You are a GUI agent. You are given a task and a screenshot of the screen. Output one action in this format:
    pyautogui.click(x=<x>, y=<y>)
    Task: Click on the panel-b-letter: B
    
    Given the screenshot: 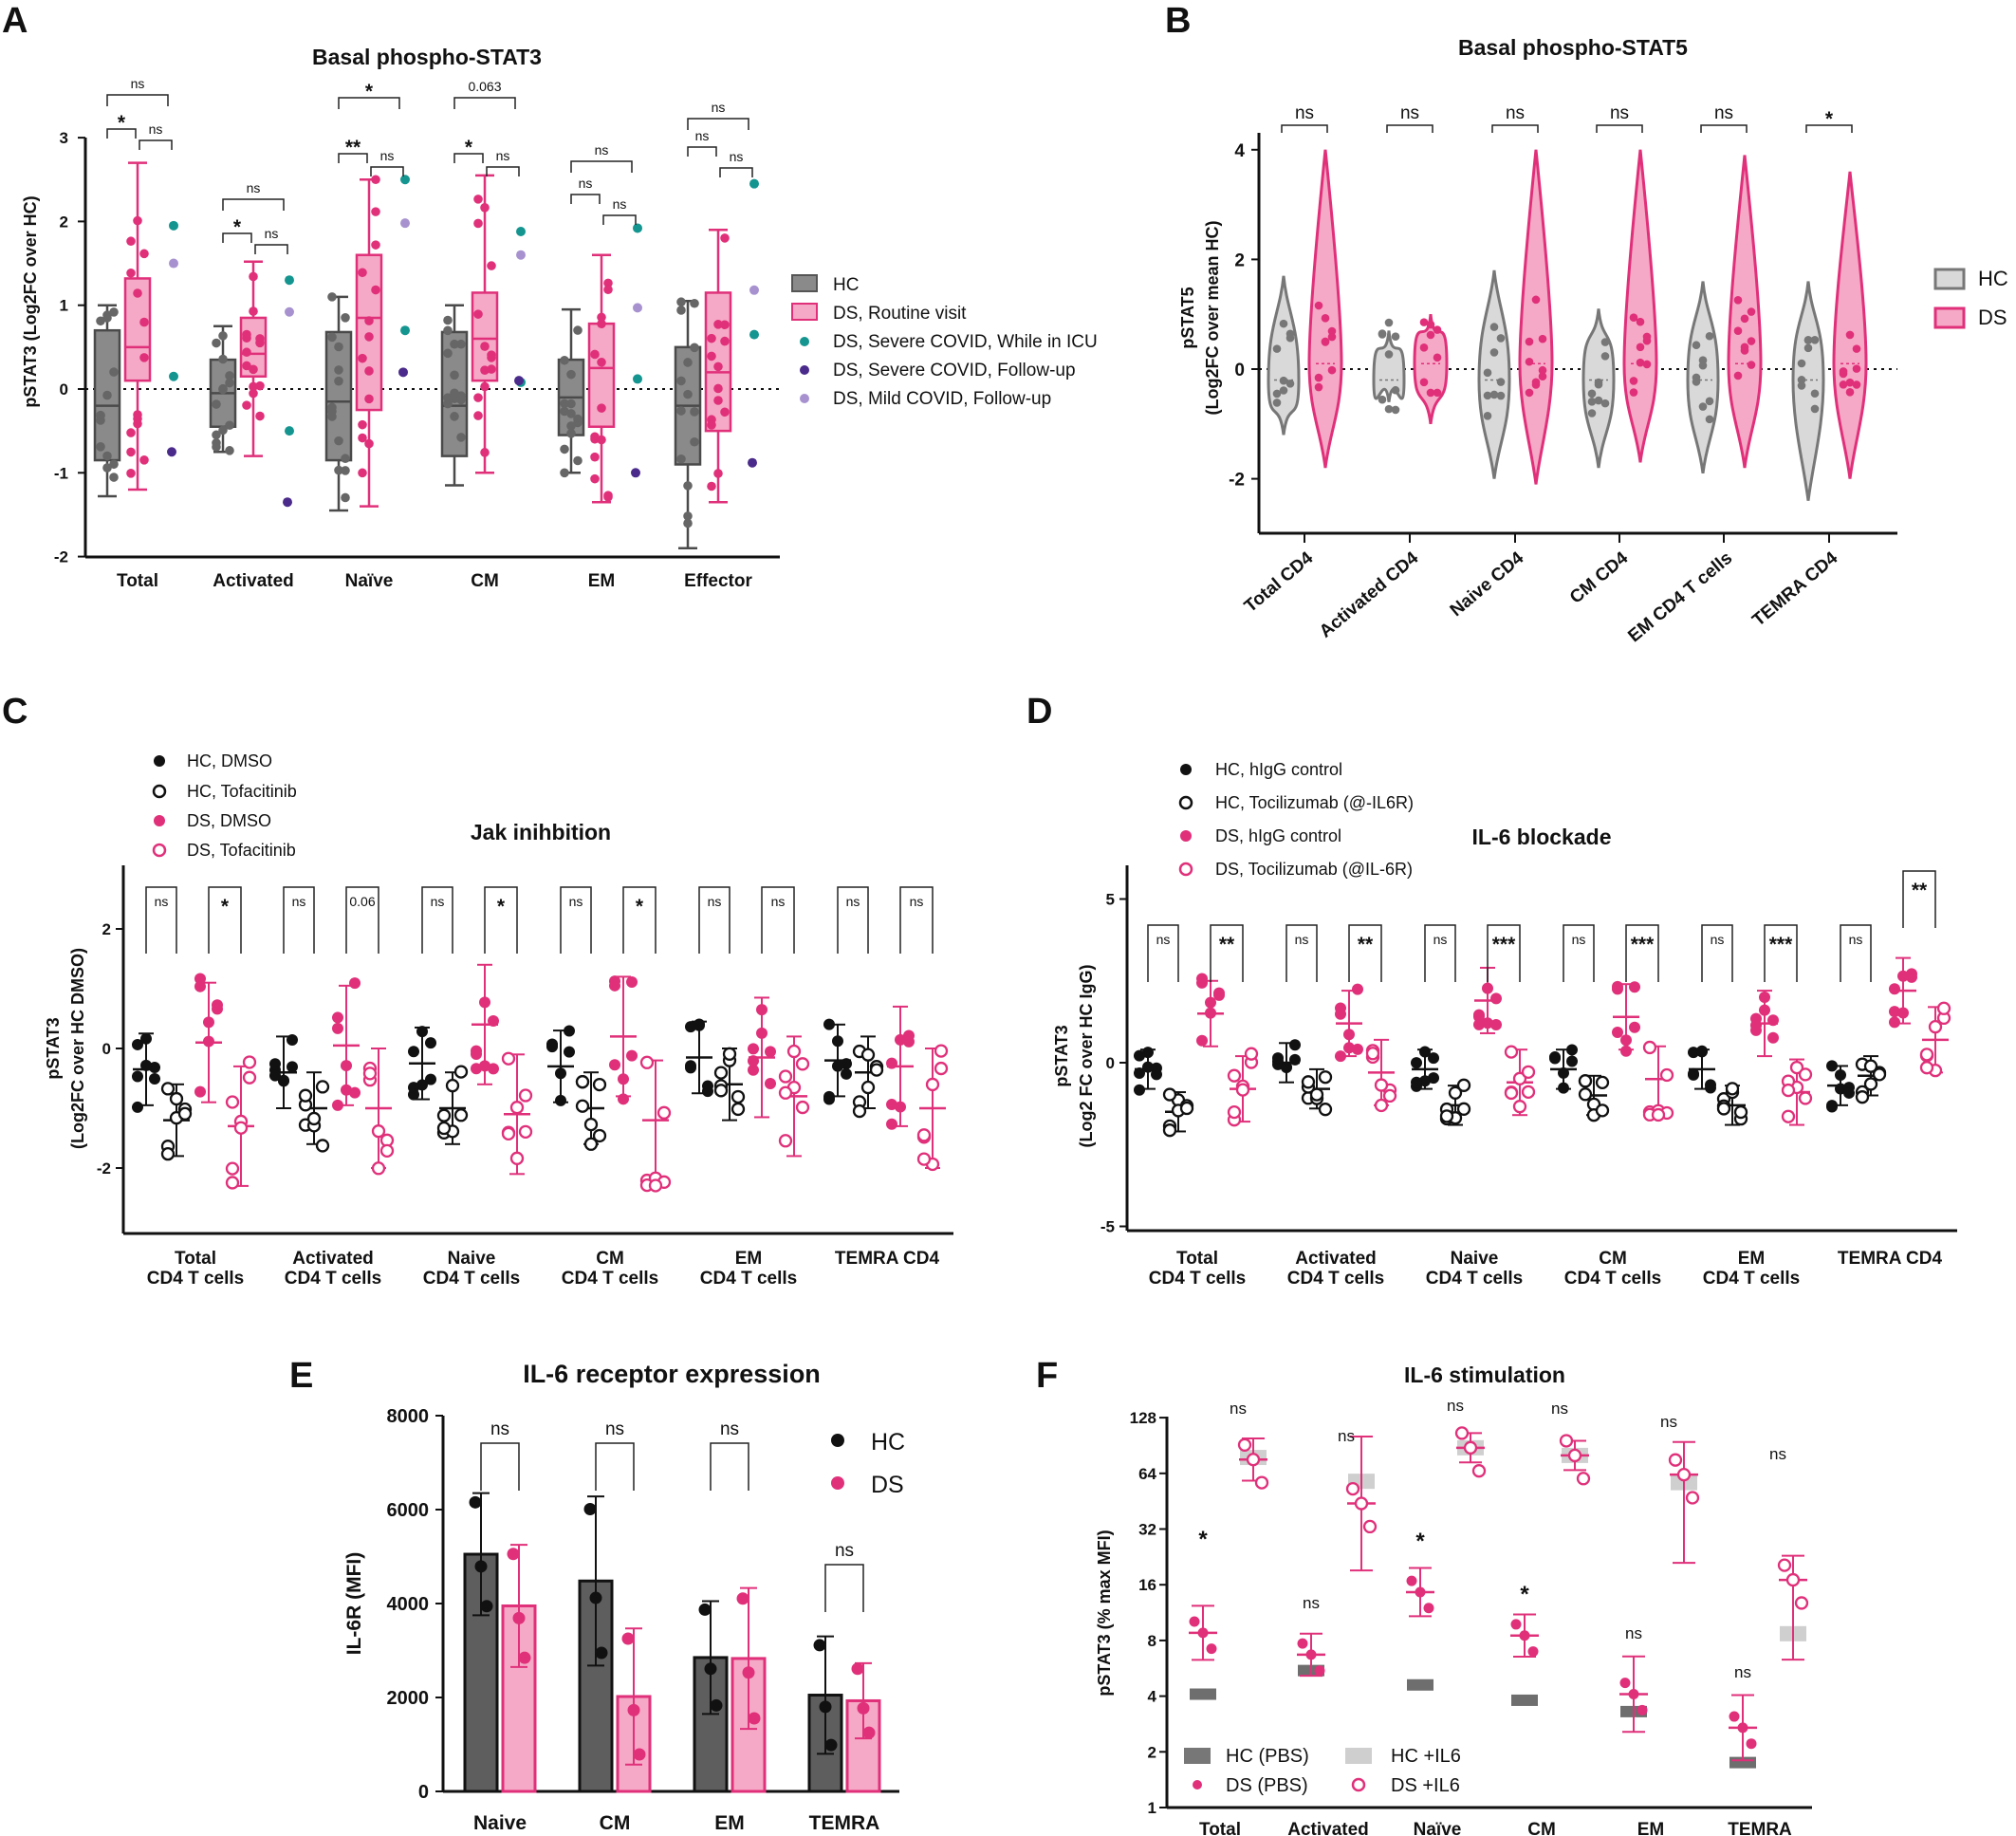 What is the action you would take?
    pyautogui.click(x=1178, y=21)
    